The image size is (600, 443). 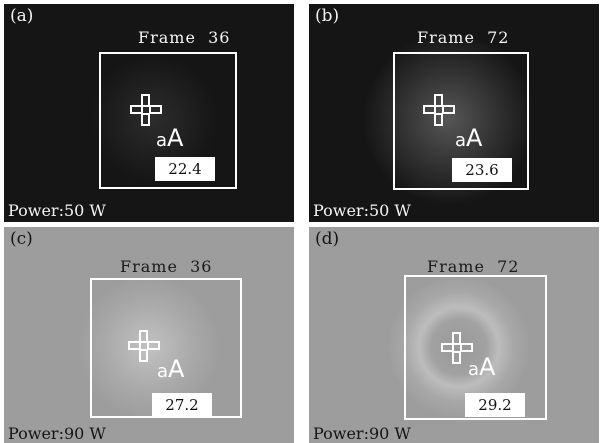 What do you see at coordinates (327, 16) in the screenshot?
I see `panel-label: (b)` at bounding box center [327, 16].